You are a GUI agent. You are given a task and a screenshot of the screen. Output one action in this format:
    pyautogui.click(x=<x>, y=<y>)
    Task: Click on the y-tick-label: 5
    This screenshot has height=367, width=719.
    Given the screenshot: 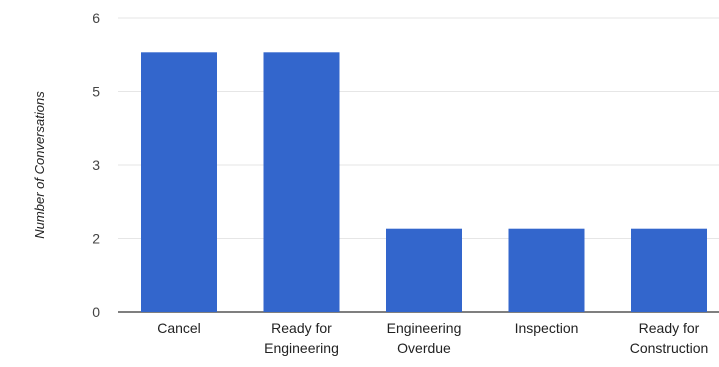 What is the action you would take?
    pyautogui.click(x=96, y=92)
    